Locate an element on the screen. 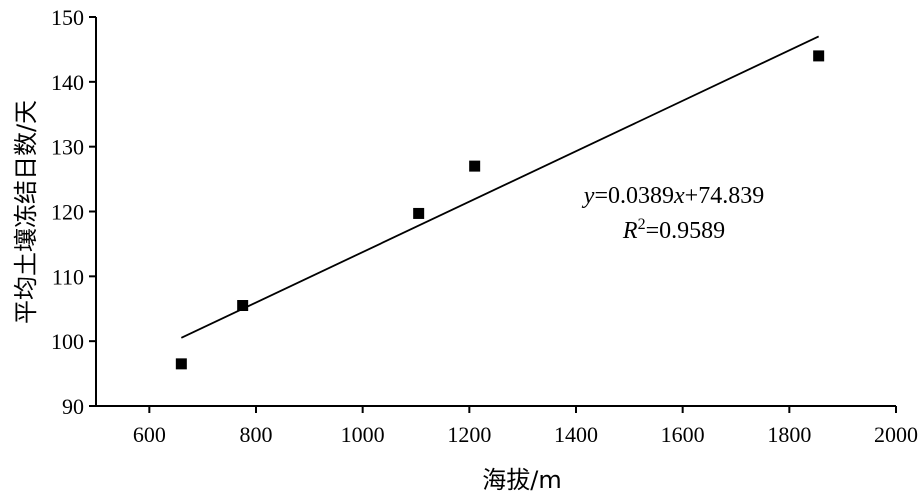 This screenshot has width=922, height=499. x-ticks: 600 800 1000 1200 1400 1600 1800 2000 is located at coordinates (525, 426).